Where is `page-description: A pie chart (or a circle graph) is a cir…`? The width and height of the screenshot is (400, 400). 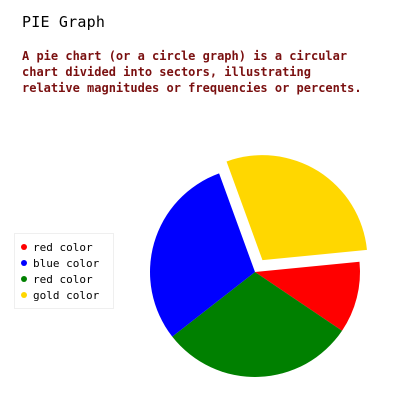
page-description: A pie chart (or a circle graph) is a cir… is located at coordinates (192, 72).